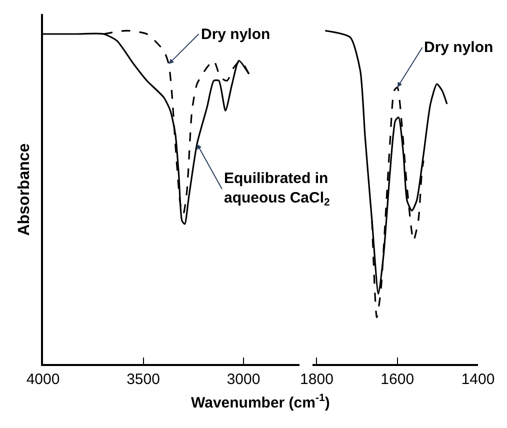 The width and height of the screenshot is (507, 428). What do you see at coordinates (397, 379) in the screenshot?
I see `x-tick-label: 1600` at bounding box center [397, 379].